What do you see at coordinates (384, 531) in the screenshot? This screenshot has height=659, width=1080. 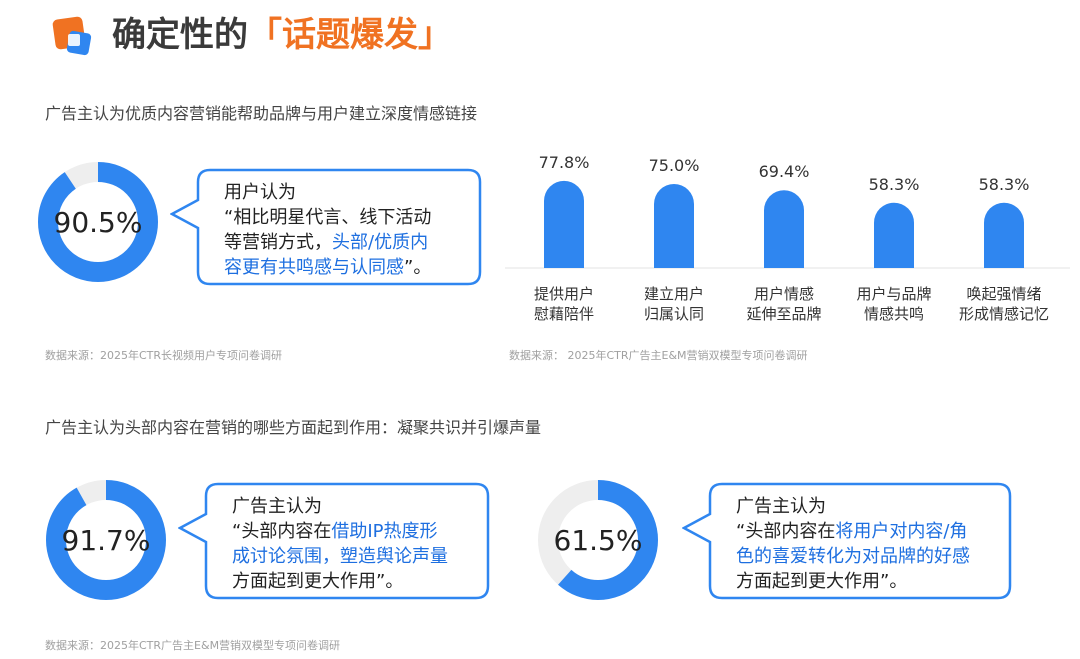 I see `callout-highlight: 借助IP热度形` at bounding box center [384, 531].